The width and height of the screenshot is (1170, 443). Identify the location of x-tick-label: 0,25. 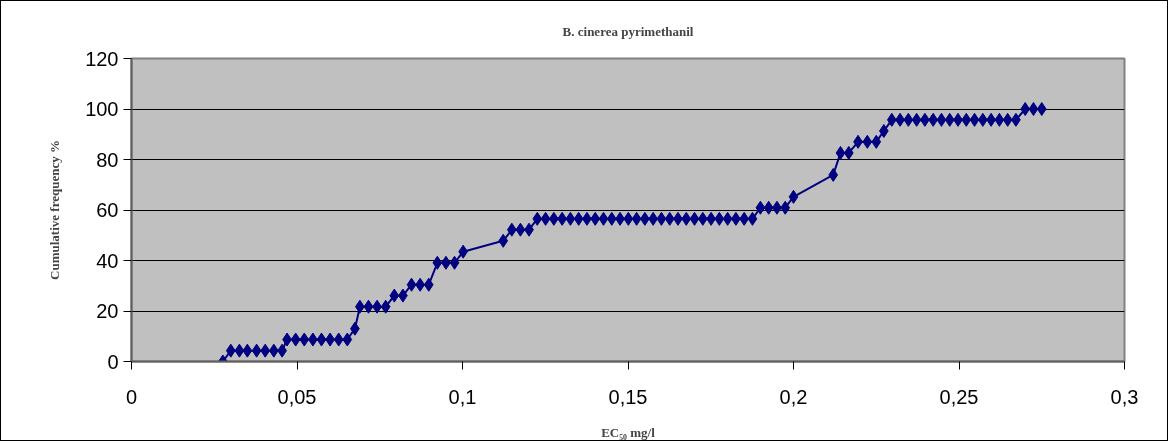
(959, 396).